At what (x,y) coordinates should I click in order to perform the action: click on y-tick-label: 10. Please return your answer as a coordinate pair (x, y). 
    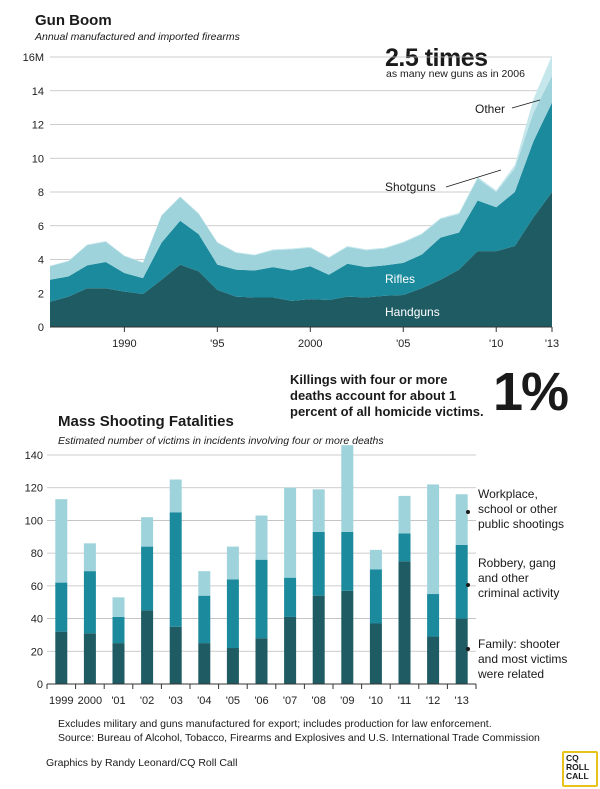
    Looking at the image, I should click on (38, 159).